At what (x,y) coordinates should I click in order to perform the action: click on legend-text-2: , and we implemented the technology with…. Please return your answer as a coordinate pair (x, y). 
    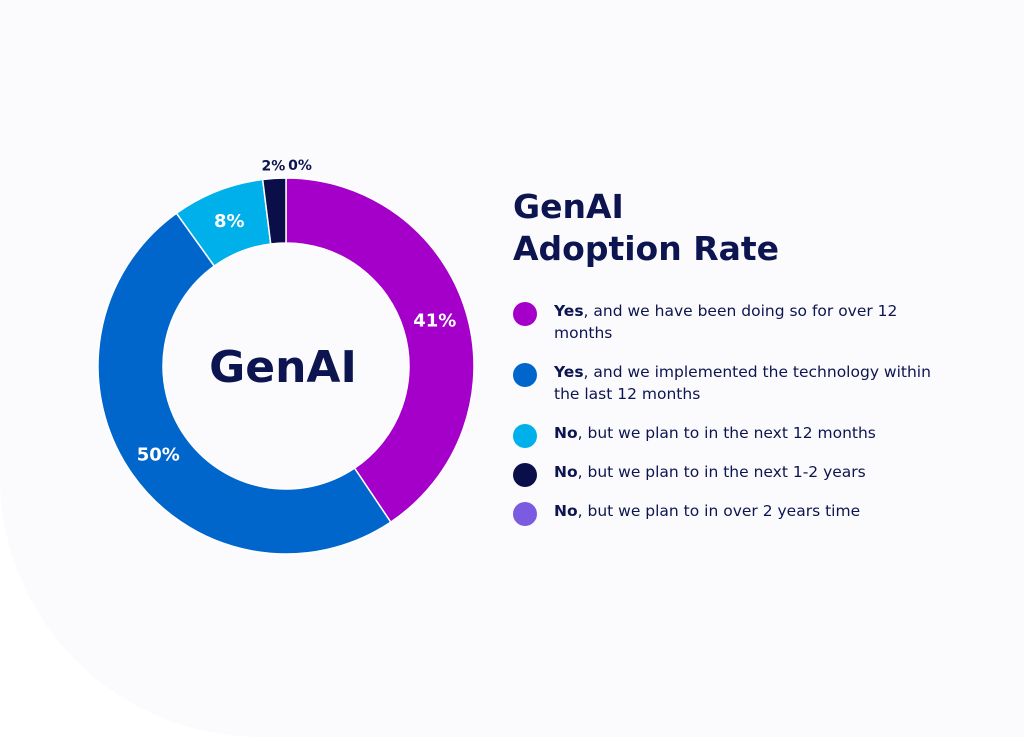
    Looking at the image, I should click on (742, 383).